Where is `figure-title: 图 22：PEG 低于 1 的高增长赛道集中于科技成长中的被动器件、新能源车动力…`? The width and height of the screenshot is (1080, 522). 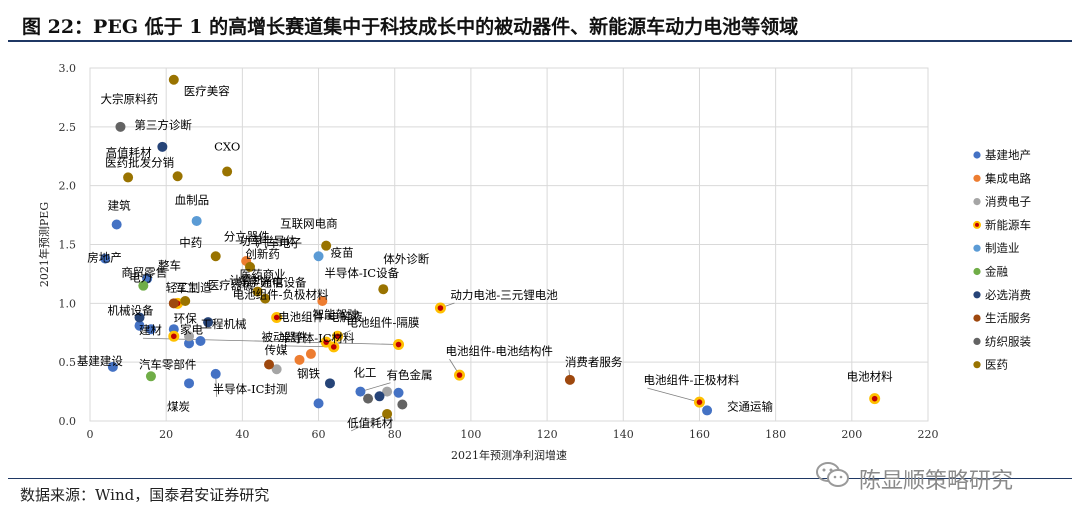
figure-title: 图 22：PEG 低于 1 的高增长赛道集中于科技成长中的被动器件、新能源车动力… is located at coordinates (410, 27).